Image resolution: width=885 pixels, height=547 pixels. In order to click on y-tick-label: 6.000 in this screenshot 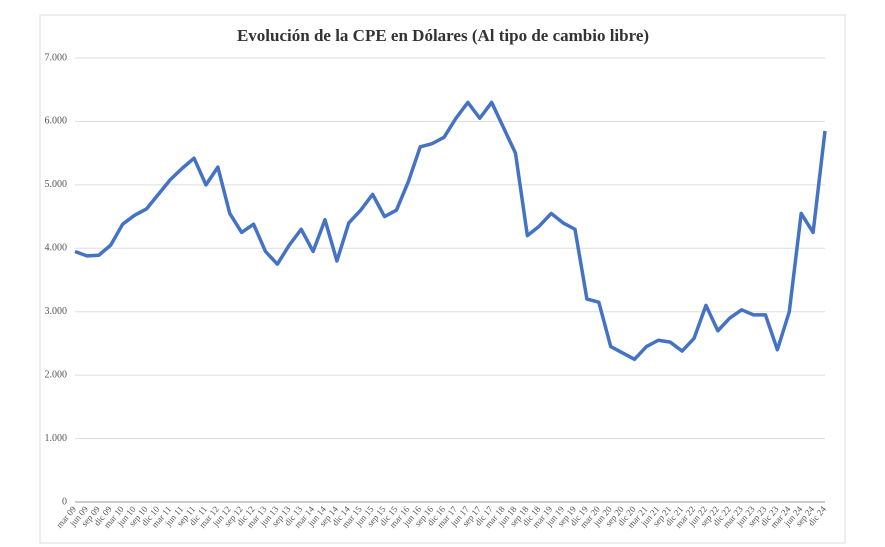, I will do `click(56, 121)`.